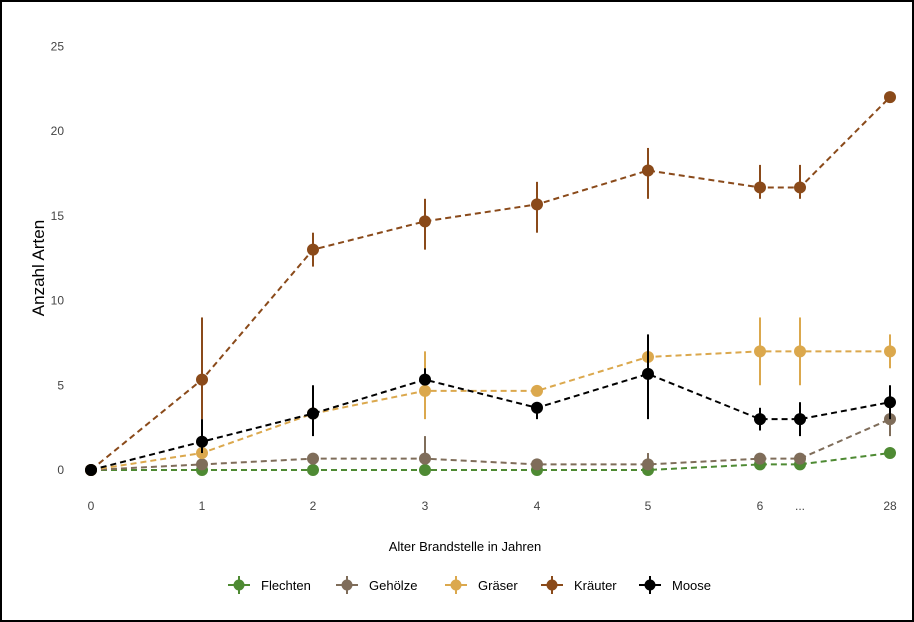 The height and width of the screenshot is (622, 914). I want to click on legend-item-gehölze: Gehölze, so click(376, 585).